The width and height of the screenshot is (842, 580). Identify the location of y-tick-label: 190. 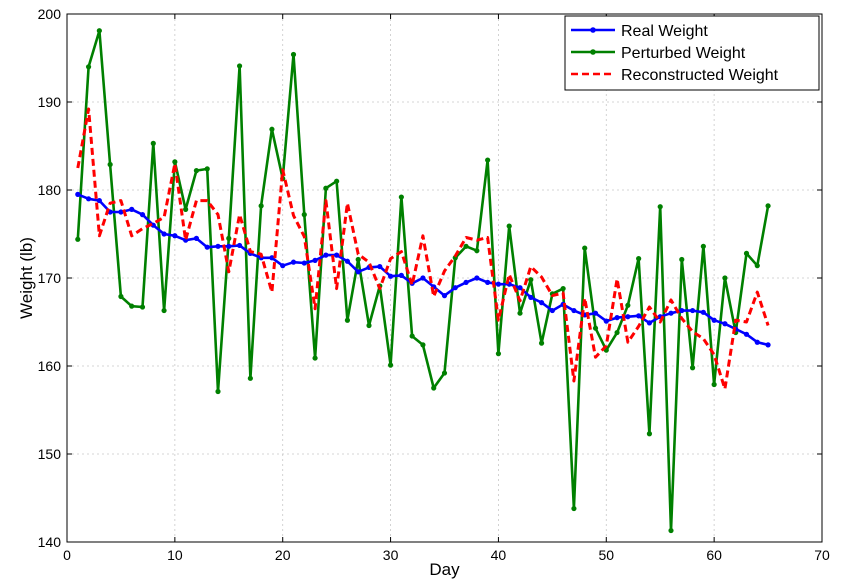
(50, 102).